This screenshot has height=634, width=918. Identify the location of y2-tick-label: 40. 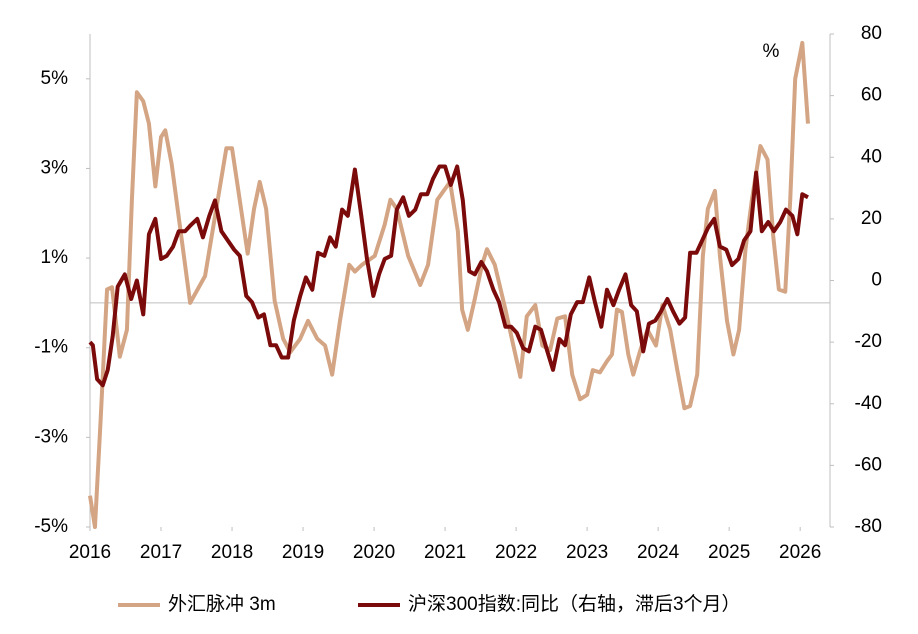
(871, 156).